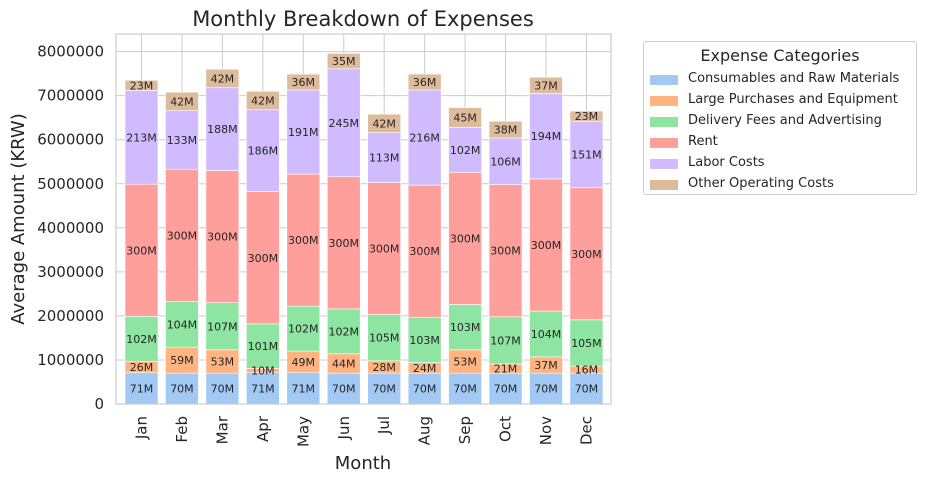 The height and width of the screenshot is (487, 928). What do you see at coordinates (384, 425) in the screenshot?
I see `x-tick-label: Jul` at bounding box center [384, 425].